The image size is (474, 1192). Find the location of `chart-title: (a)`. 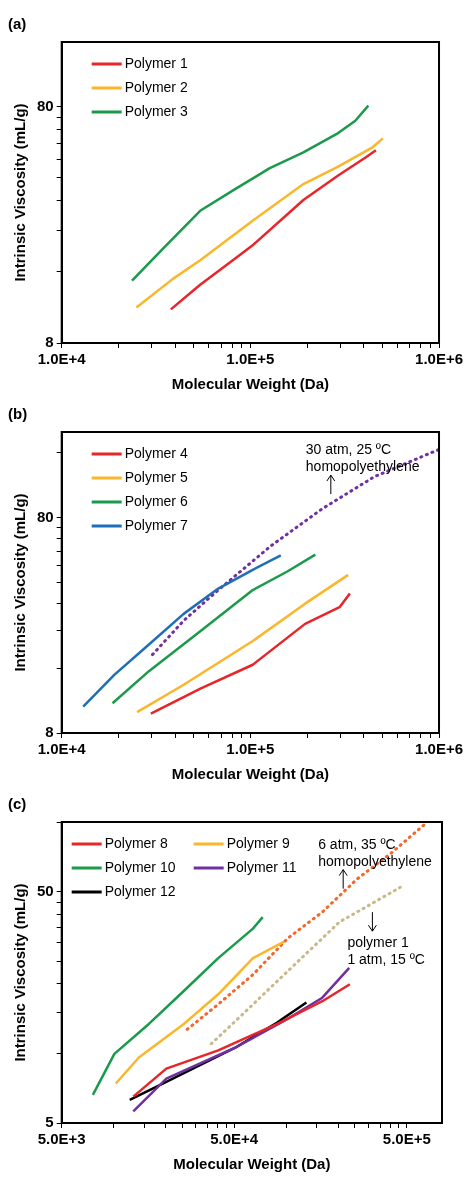

chart-title: (a) is located at coordinates (17, 24).